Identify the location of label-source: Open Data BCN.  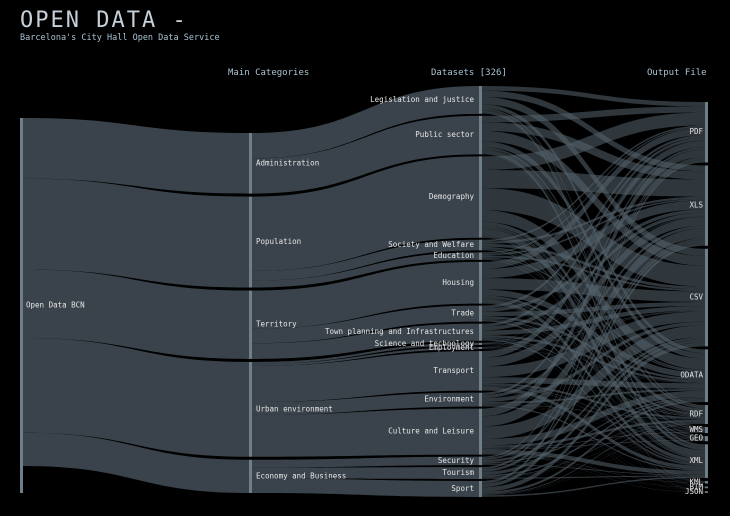
(55, 305).